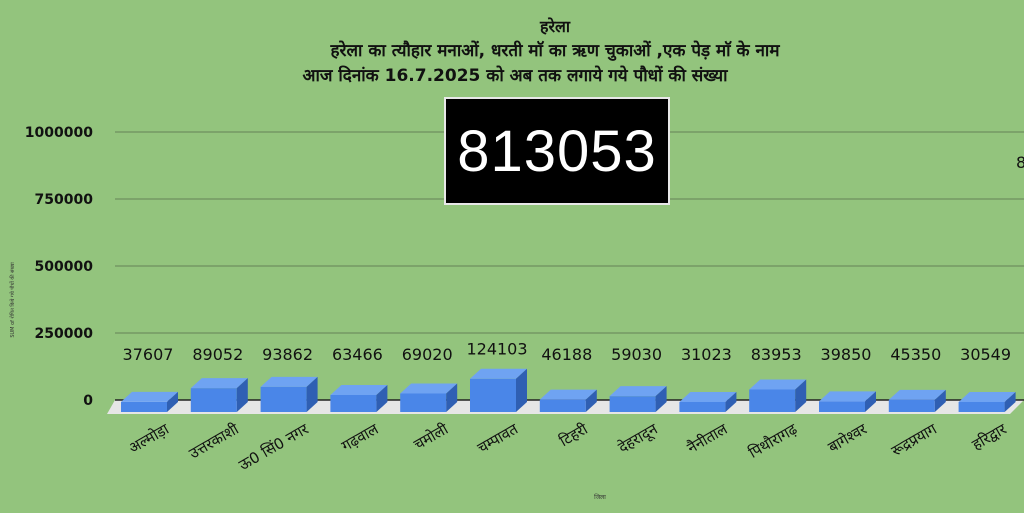  Describe the element at coordinates (12, 300) in the screenshot. I see `y-axis-title: SUM of रोपित किये गये पौधों की संख्या` at that location.